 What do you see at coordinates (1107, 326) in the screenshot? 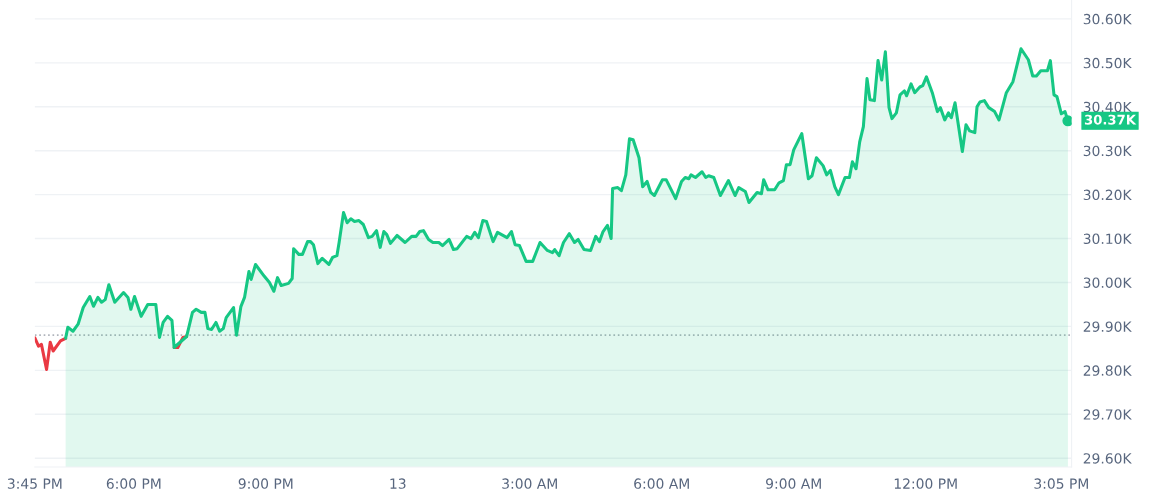
I see `y-tick-label: 29.90K` at bounding box center [1107, 326].